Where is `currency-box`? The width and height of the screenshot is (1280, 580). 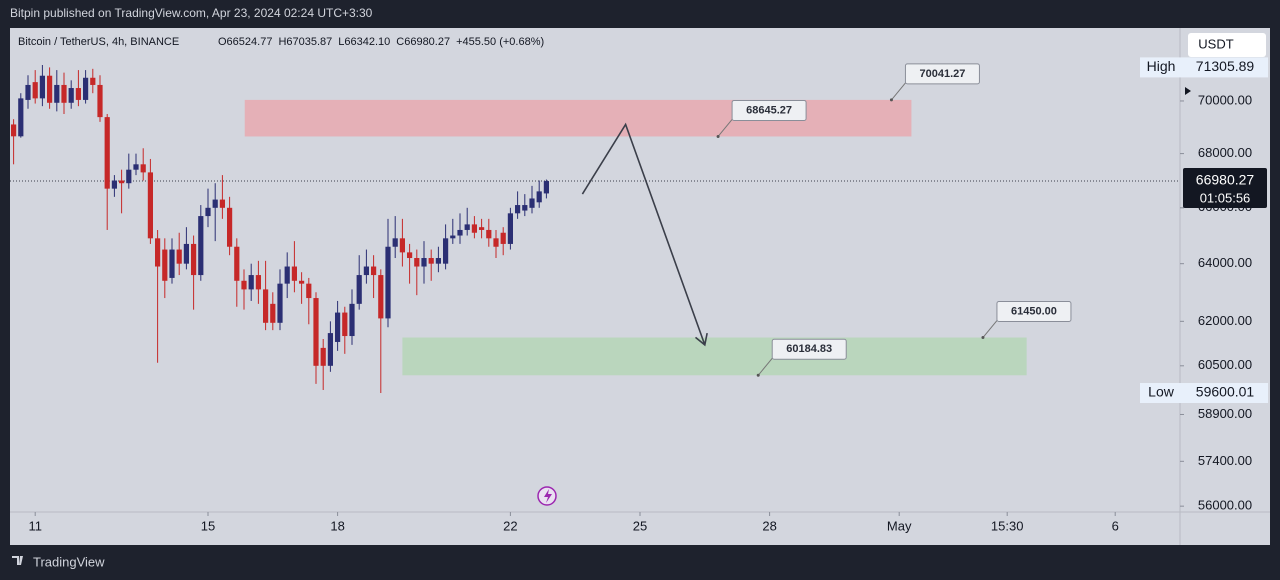 currency-box is located at coordinates (1227, 45).